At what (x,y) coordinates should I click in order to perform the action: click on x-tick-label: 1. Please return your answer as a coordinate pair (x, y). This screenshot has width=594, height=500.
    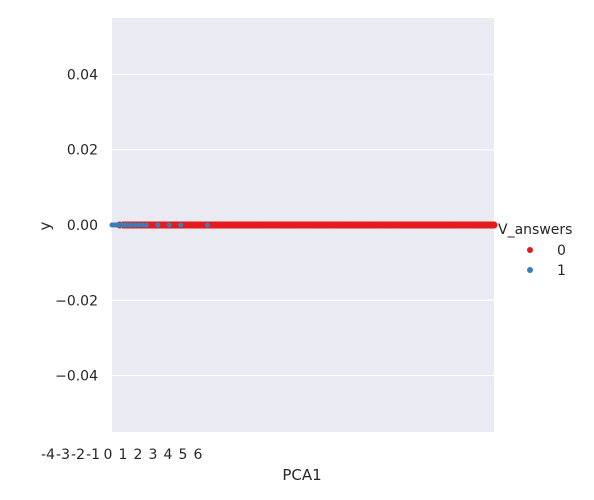
    Looking at the image, I should click on (123, 455).